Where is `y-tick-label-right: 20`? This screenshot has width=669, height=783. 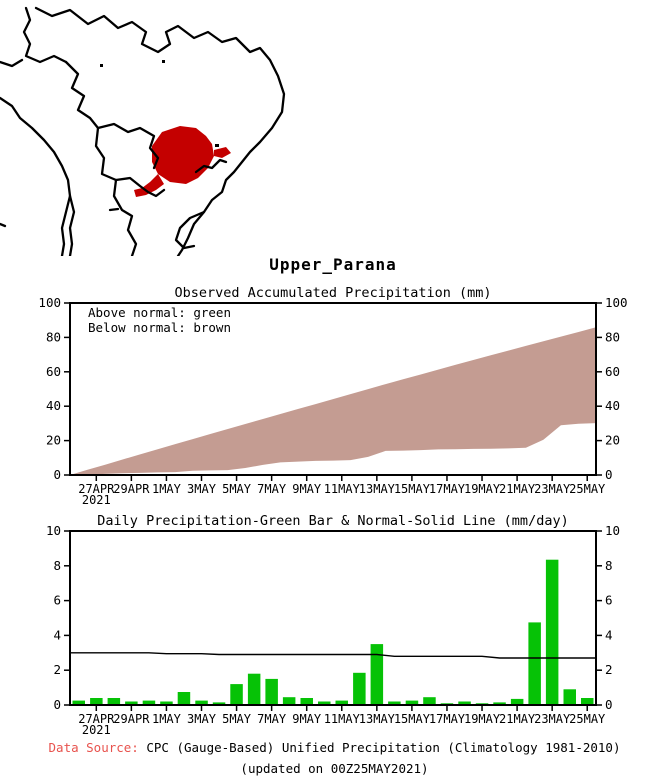
y-tick-label-right: 20 is located at coordinates (612, 440).